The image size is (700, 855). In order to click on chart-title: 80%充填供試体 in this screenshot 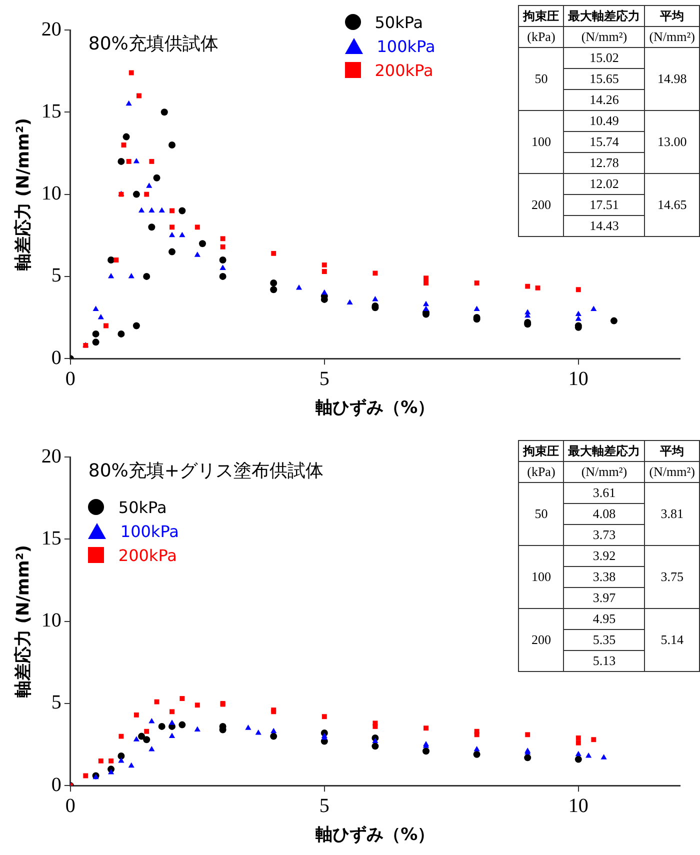, I will do `click(153, 44)`.